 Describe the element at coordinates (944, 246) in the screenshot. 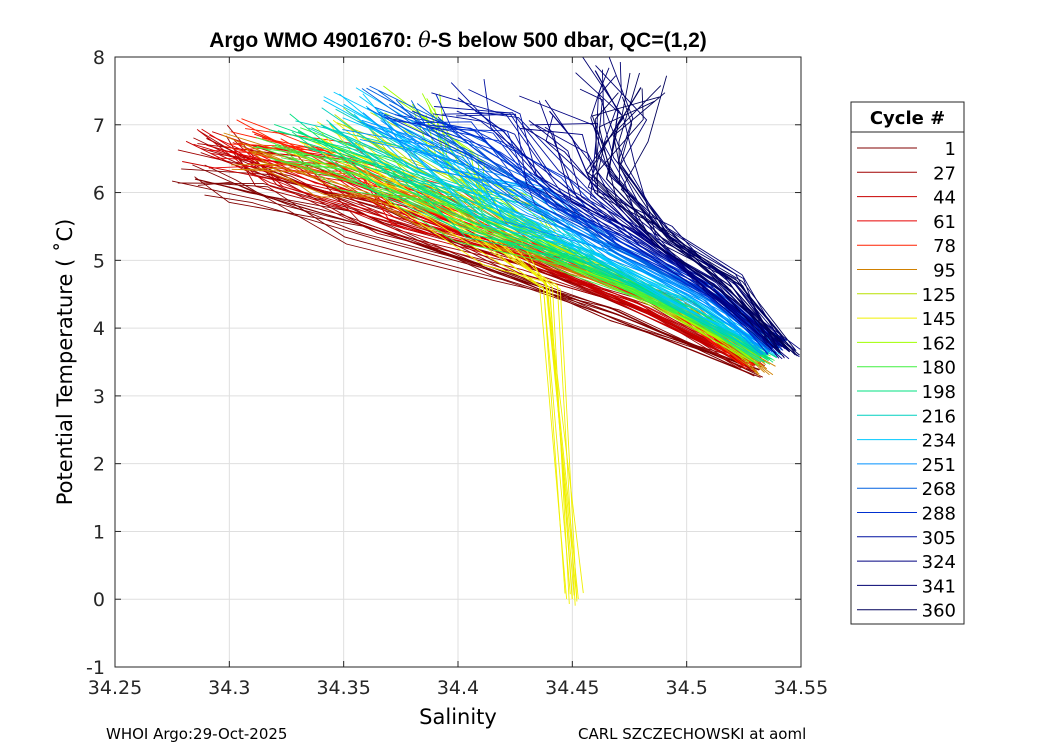

I see `legend-label-78: 78` at that location.